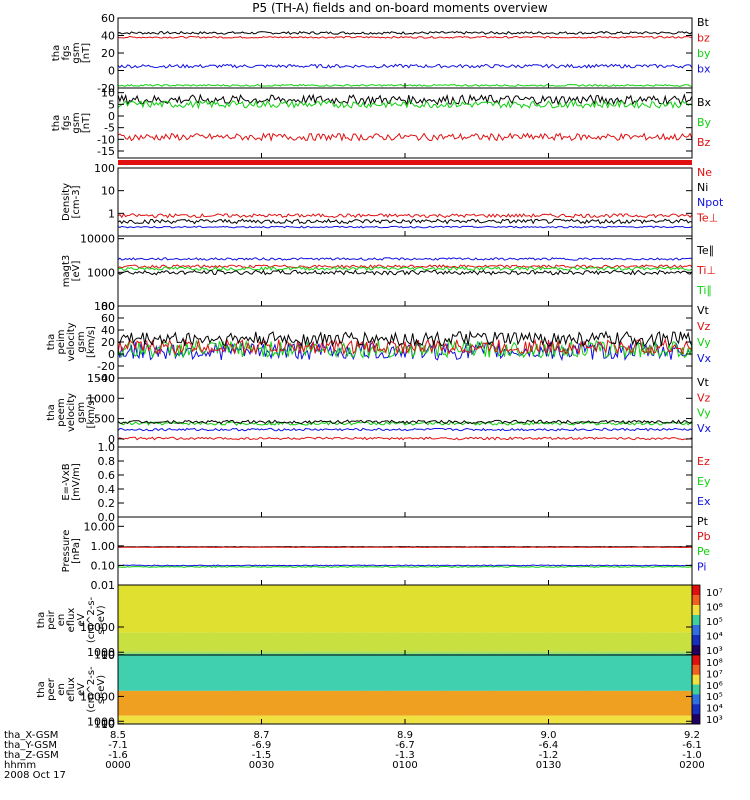  Describe the element at coordinates (106, 378) in the screenshot. I see `y-tick-label: -40` at that location.